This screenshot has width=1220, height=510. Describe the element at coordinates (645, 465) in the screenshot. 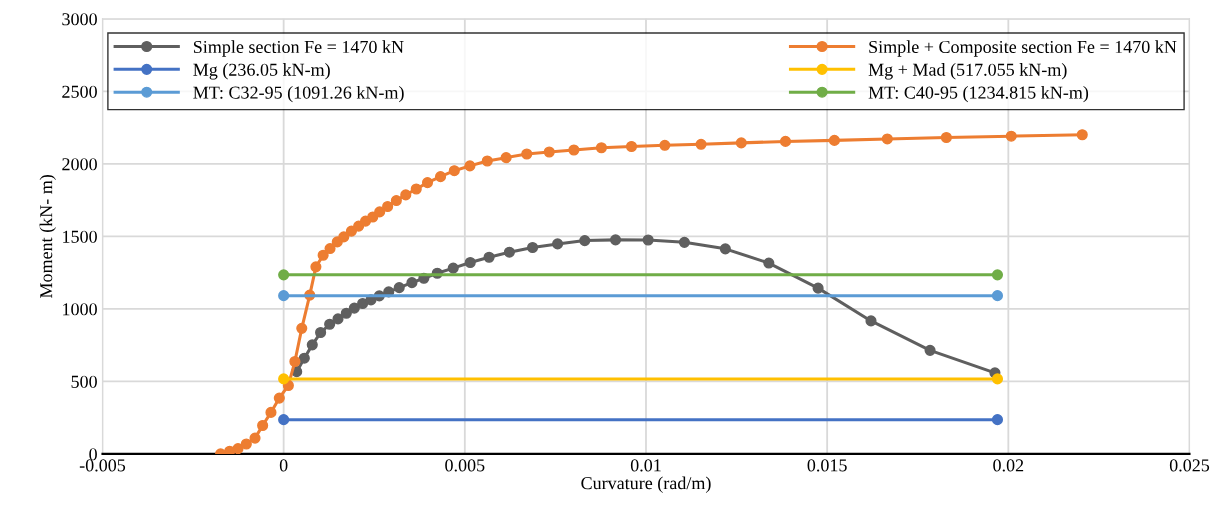

I see `x-tick-label: 0.01` at that location.